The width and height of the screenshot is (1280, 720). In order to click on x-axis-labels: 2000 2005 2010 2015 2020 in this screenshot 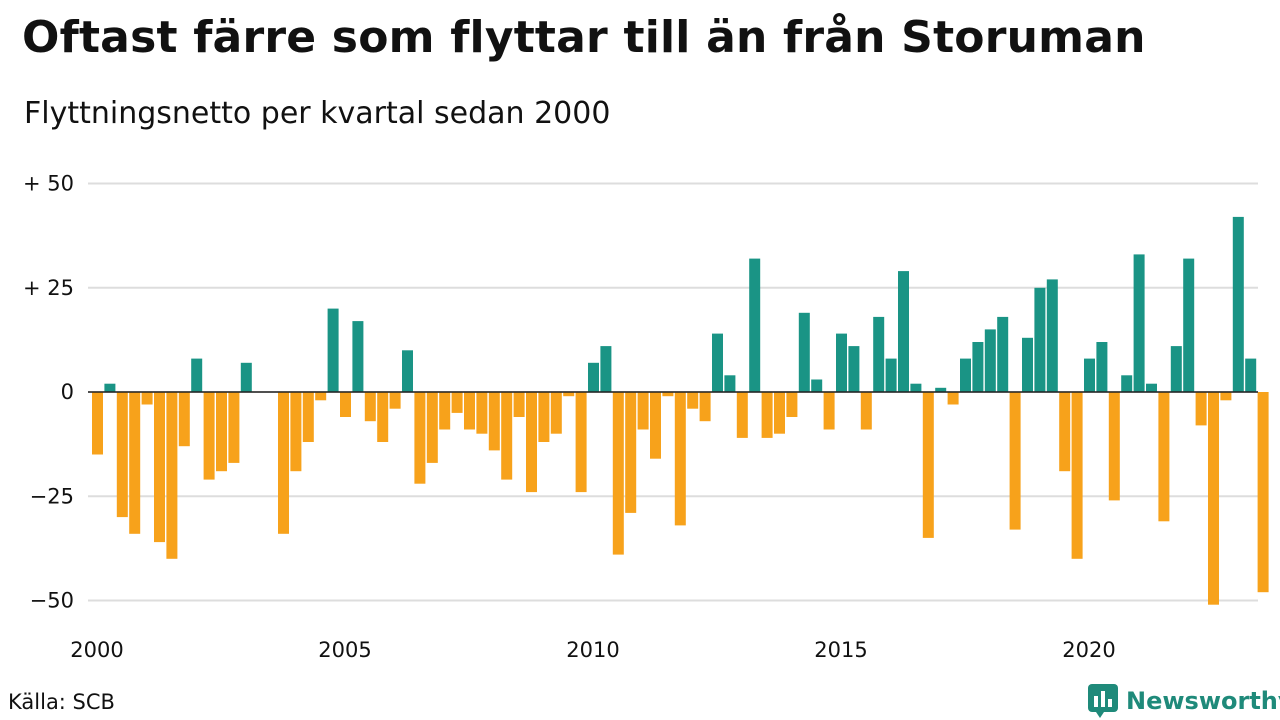, I will do `click(592, 650)`.